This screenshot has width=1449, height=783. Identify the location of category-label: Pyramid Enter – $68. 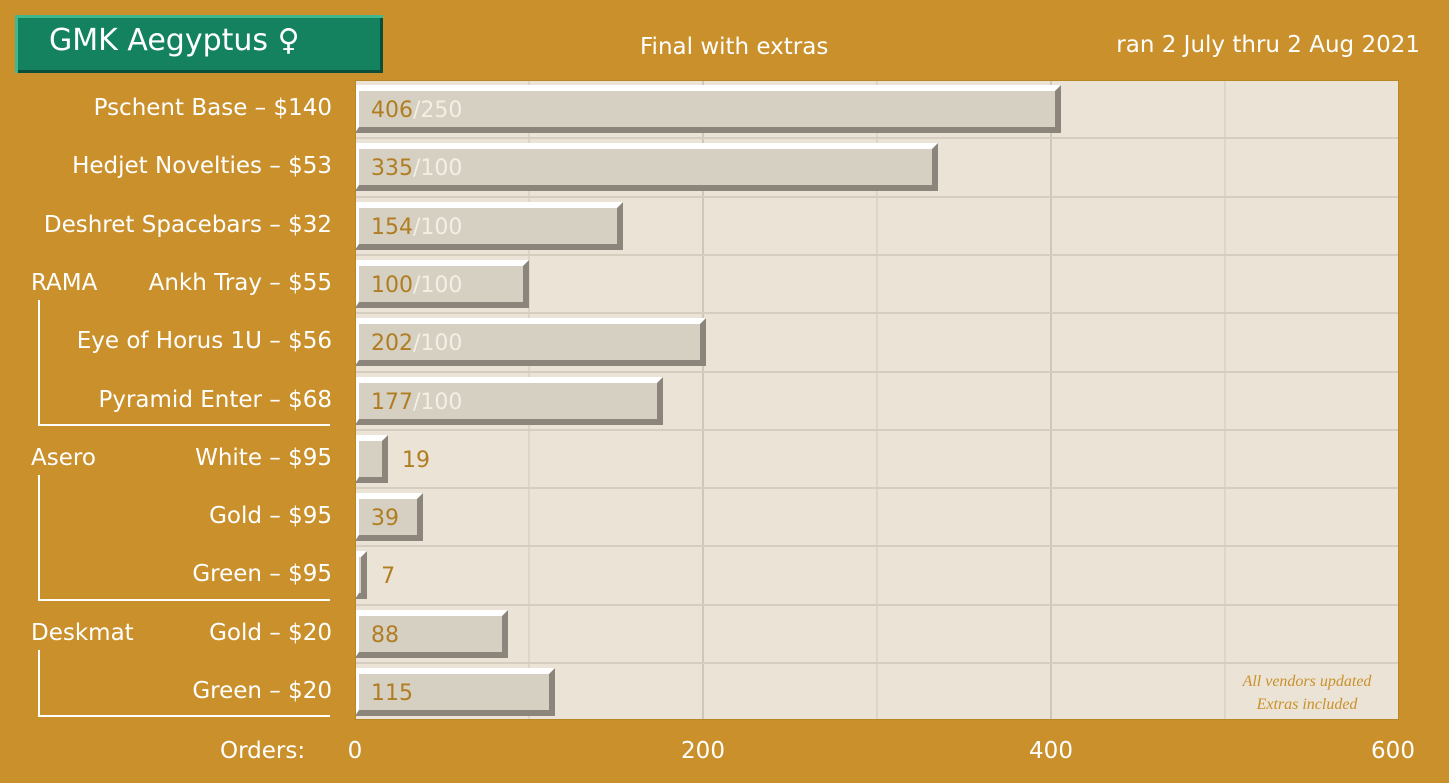
(215, 399).